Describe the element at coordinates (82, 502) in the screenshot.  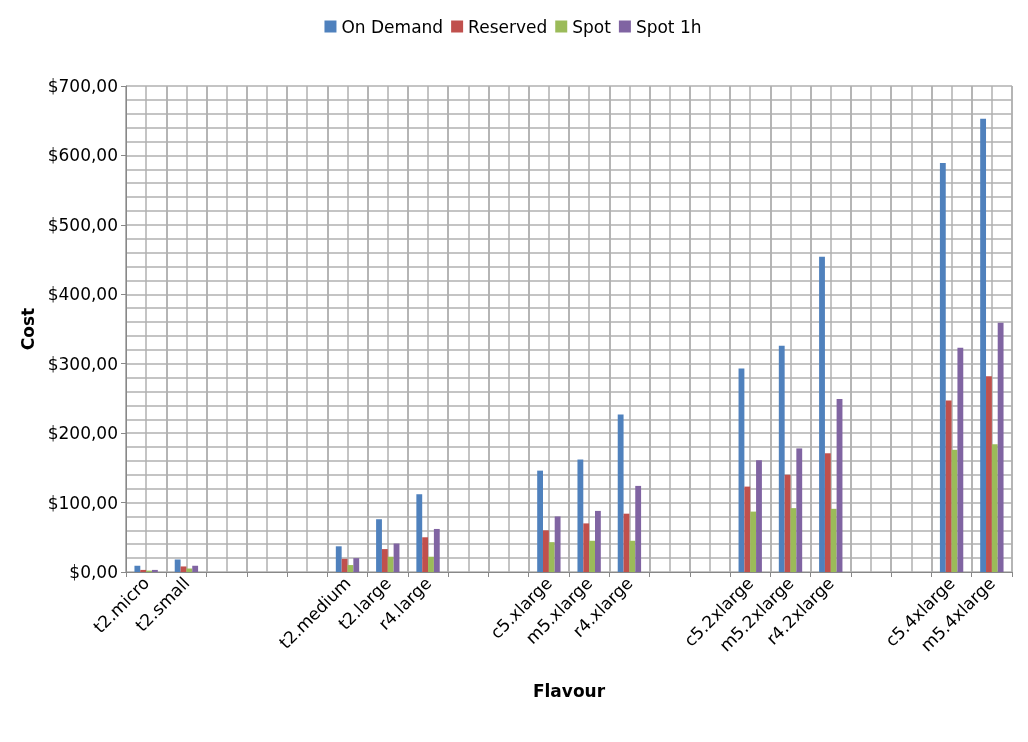
I see `y-tick-label: $100,00` at that location.